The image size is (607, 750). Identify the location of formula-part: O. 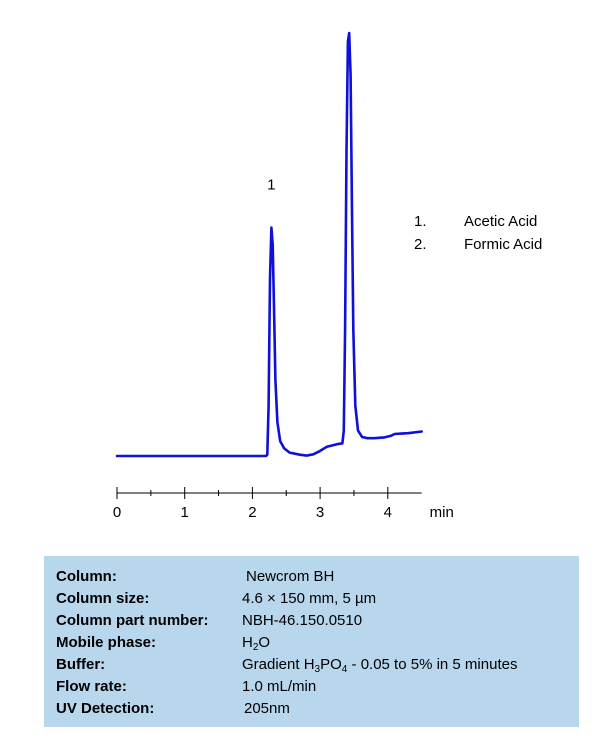
(264, 642).